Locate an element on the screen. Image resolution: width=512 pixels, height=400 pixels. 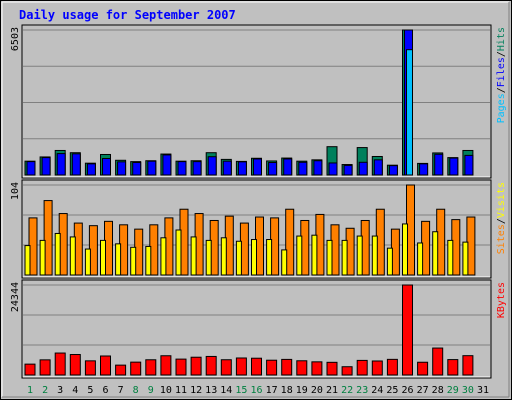
day-label: 6 is located at coordinates (105, 390).